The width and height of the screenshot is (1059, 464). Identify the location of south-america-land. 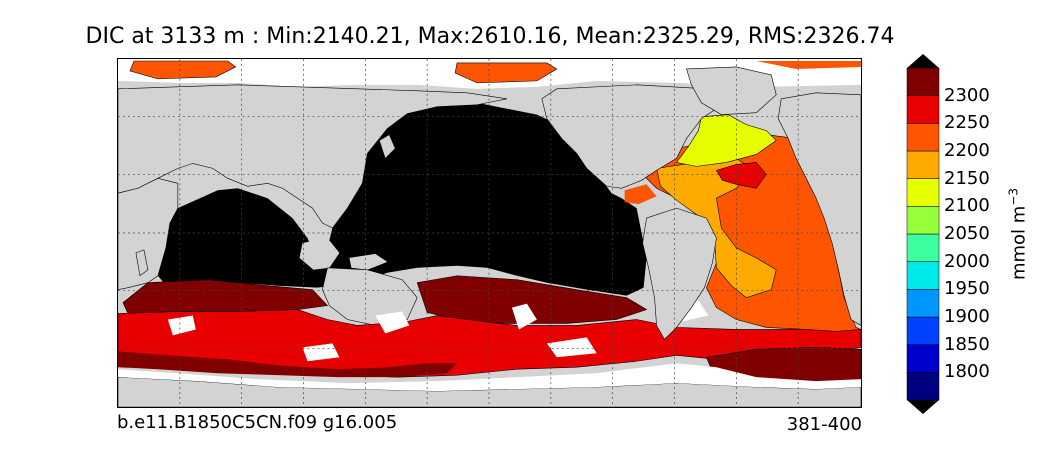
(679, 273).